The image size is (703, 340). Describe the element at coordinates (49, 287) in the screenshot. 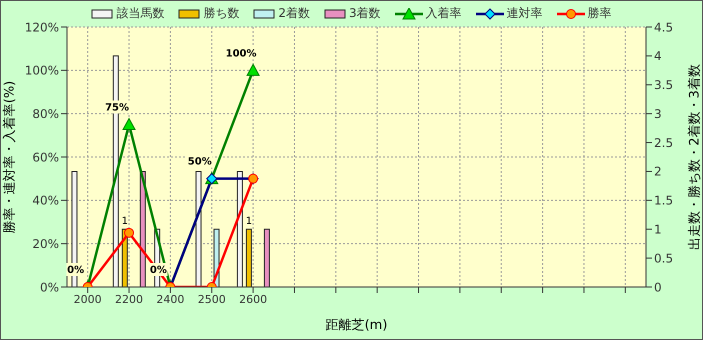

I see `y-tick-label: 0%` at that location.